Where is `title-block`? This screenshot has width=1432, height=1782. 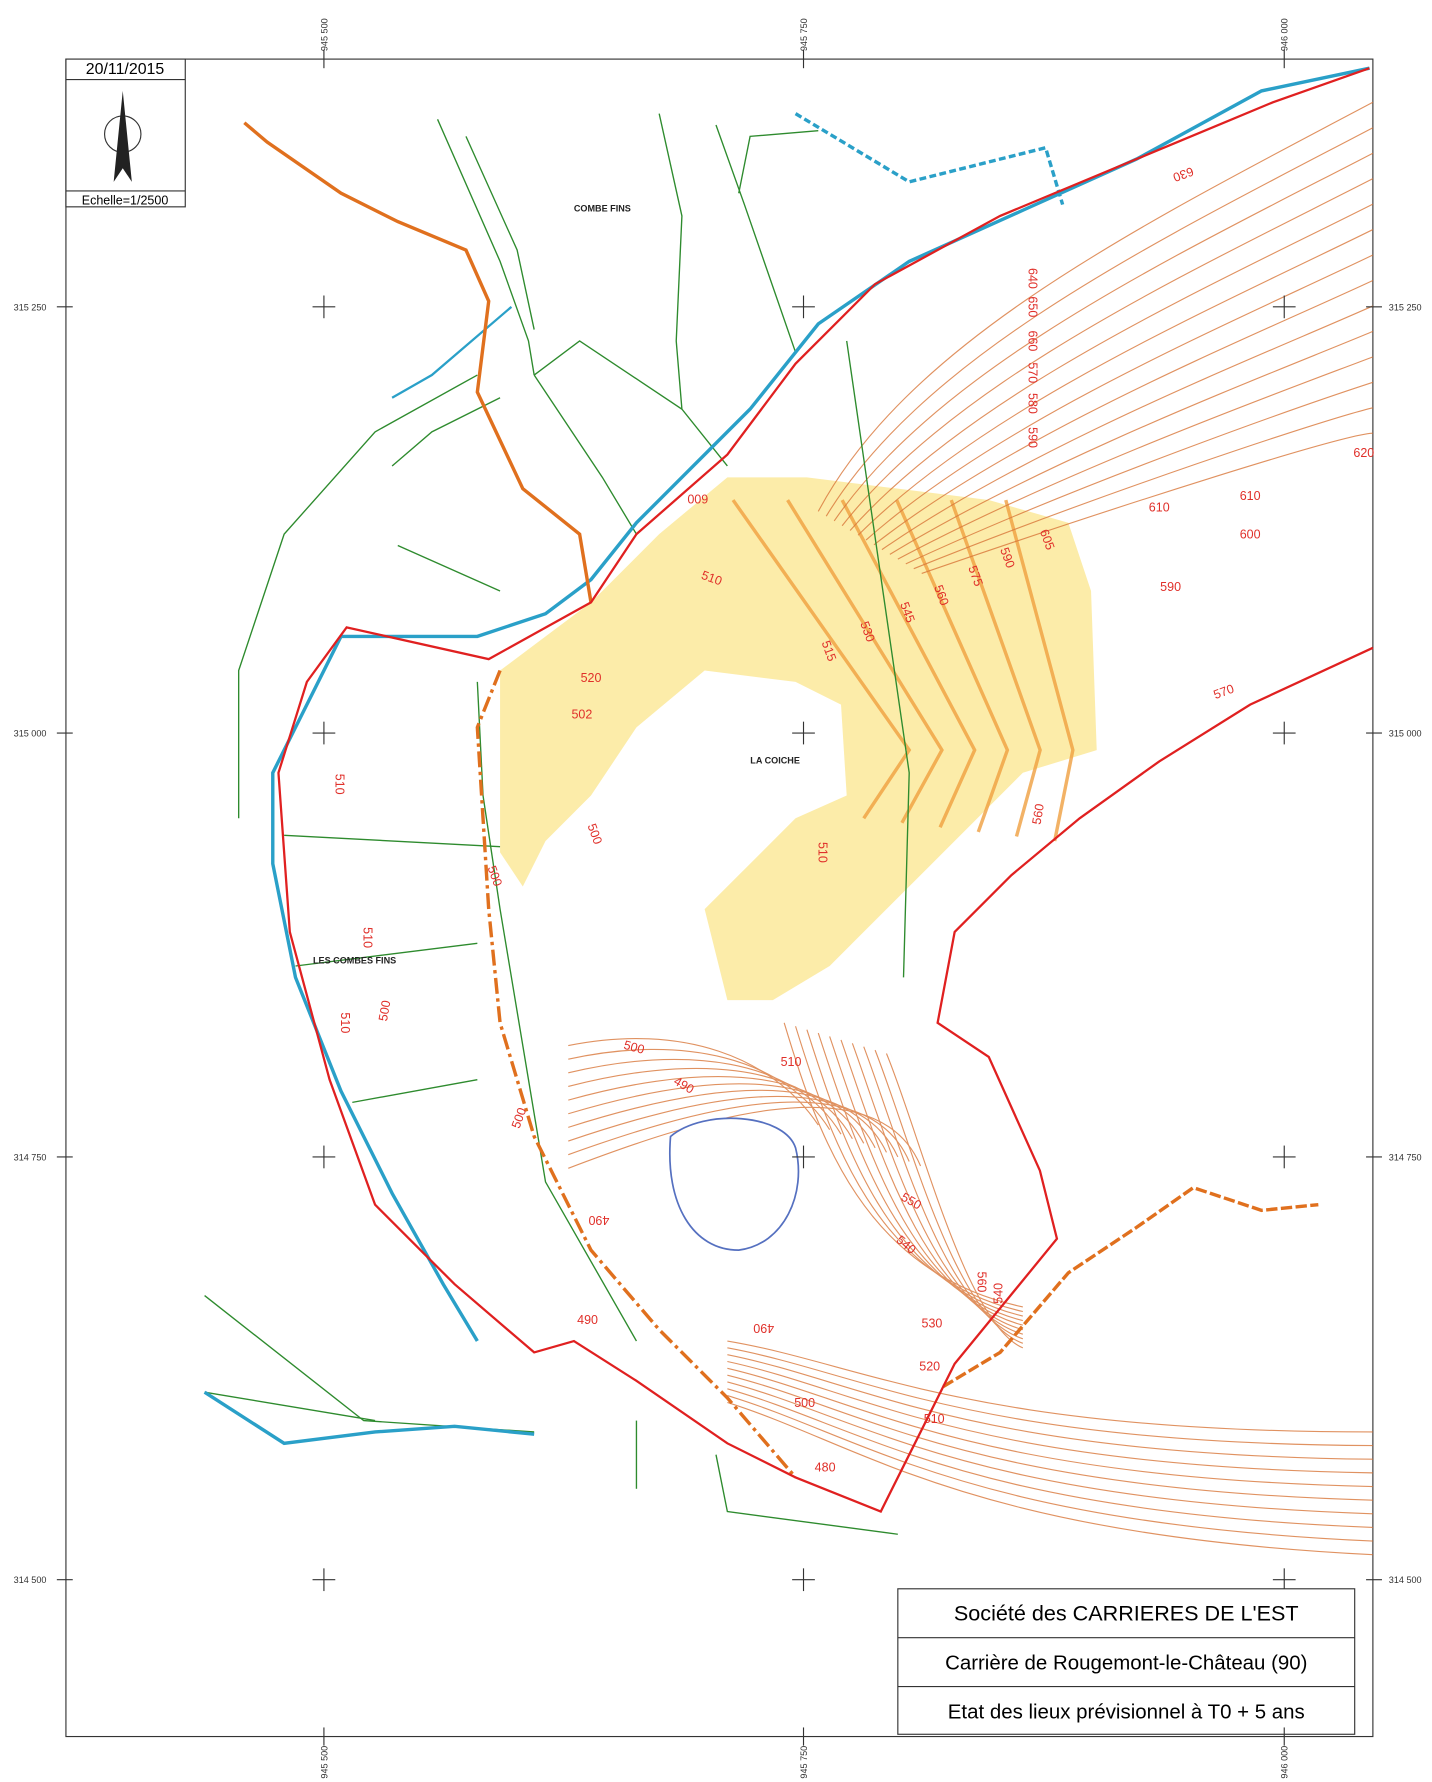 title-block is located at coordinates (1126, 1661).